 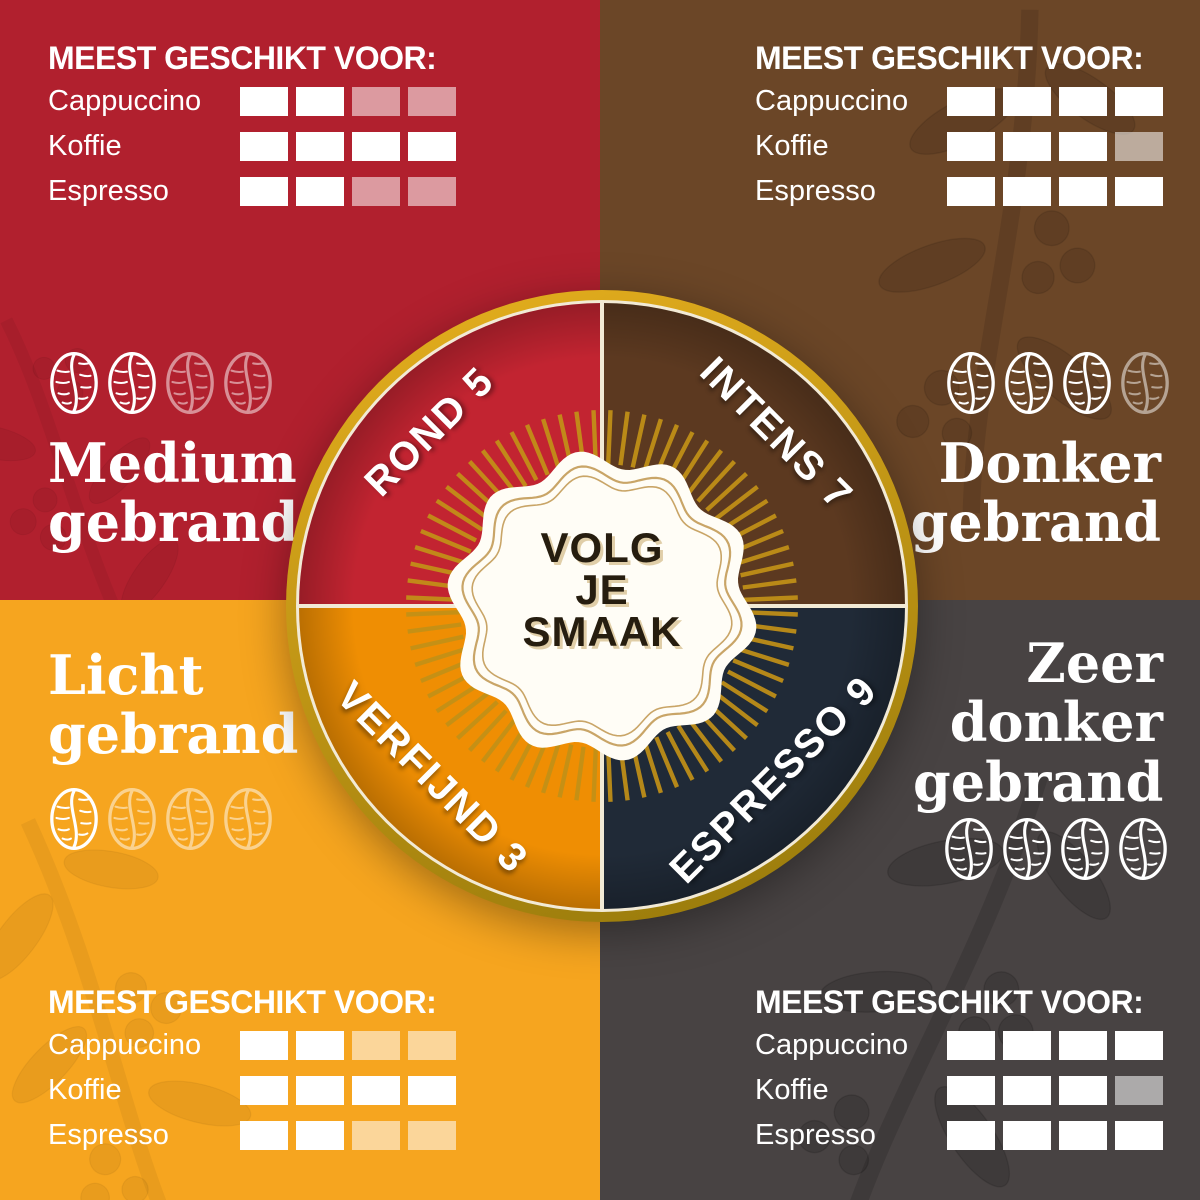 I want to click on badge-line: SMAAK, so click(x=602, y=631).